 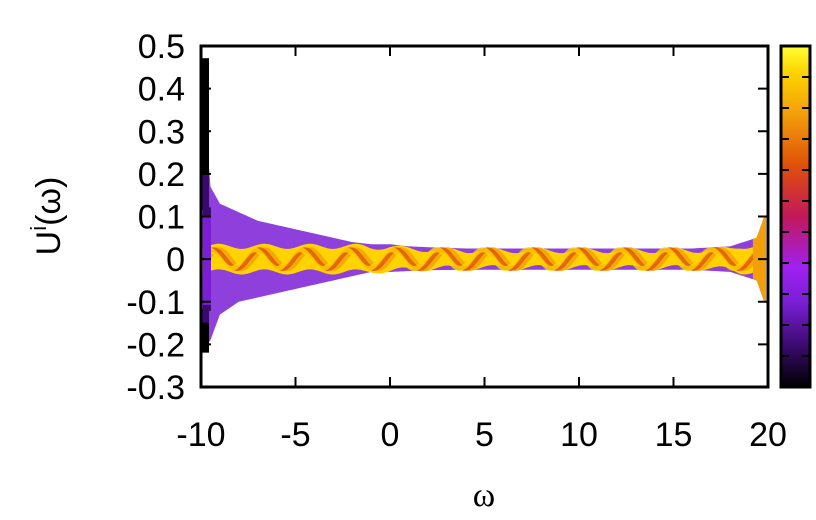 What do you see at coordinates (49, 201) in the screenshot?
I see `y-axis-title-arg: (ω)` at bounding box center [49, 201].